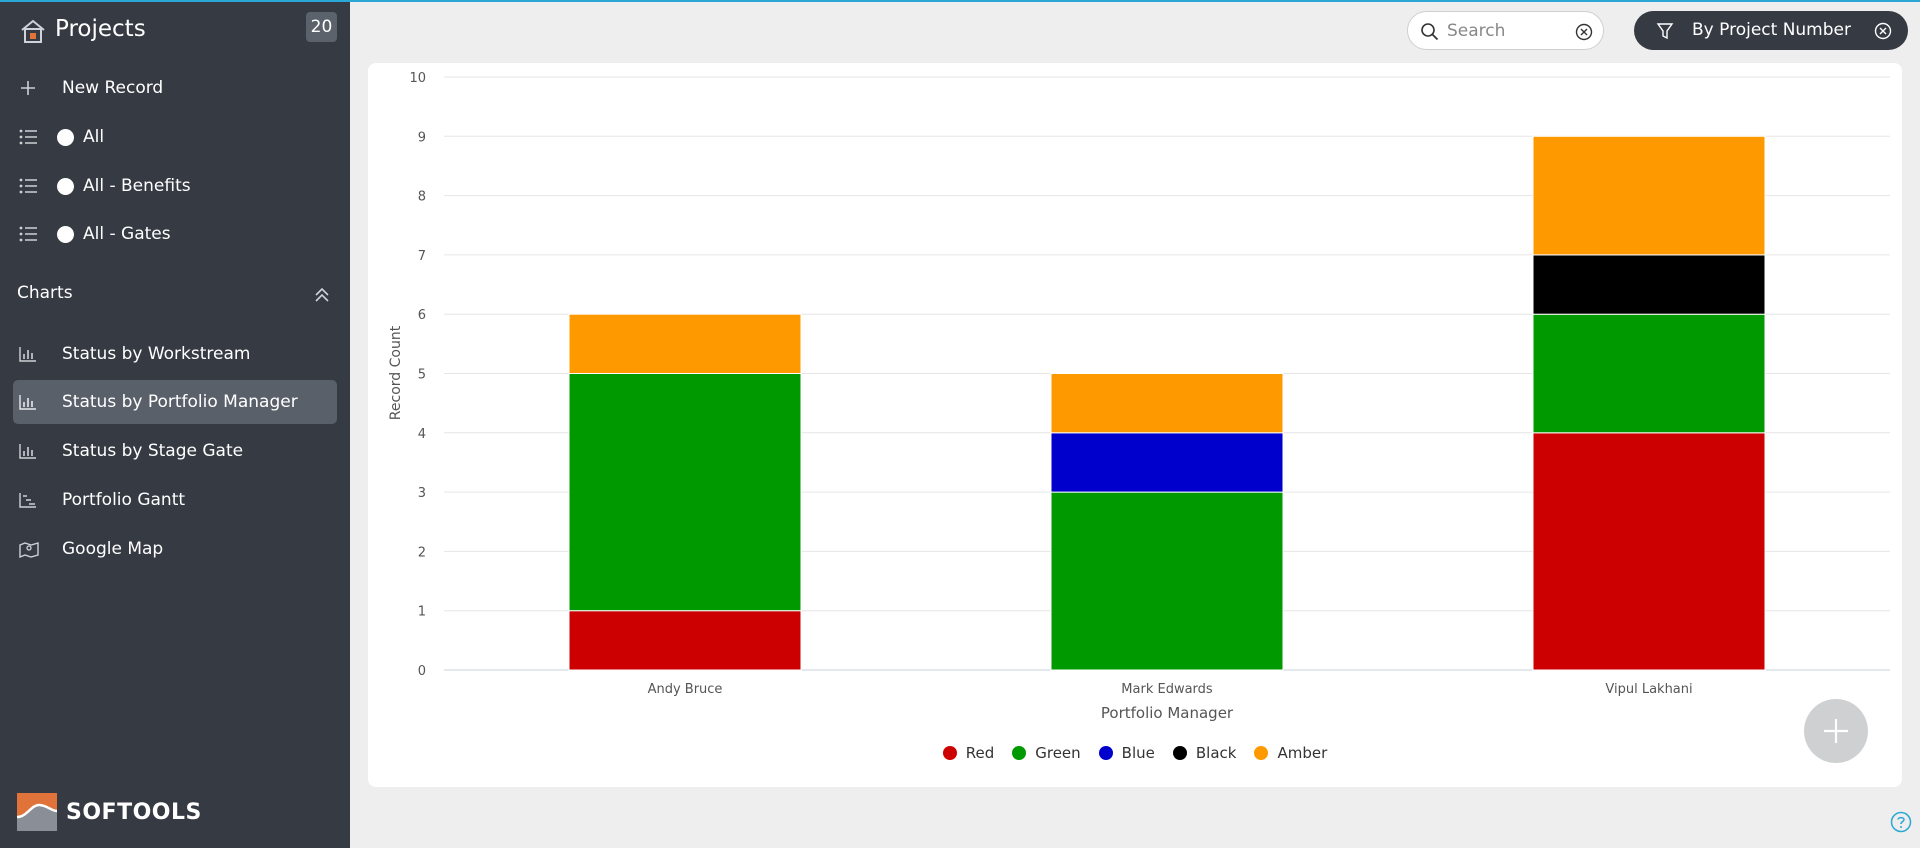  I want to click on sidebar-item-label: Status by Portfolio Manager, so click(180, 402).